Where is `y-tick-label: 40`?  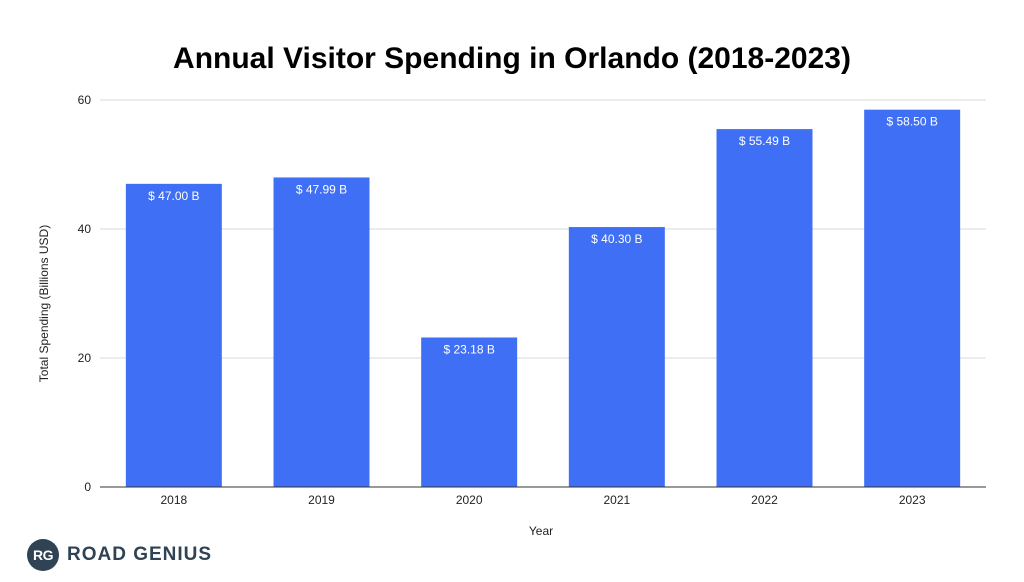
y-tick-label: 40 is located at coordinates (85, 229).